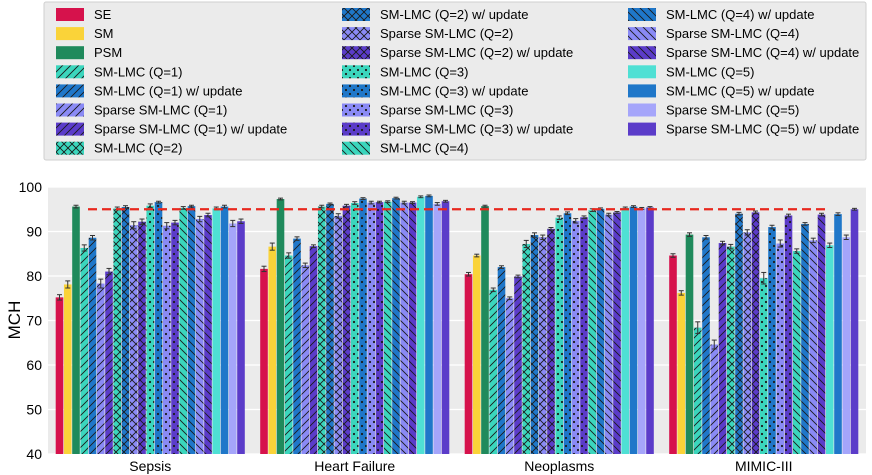  What do you see at coordinates (379, 328) in the screenshot?
I see `bar-heart-failure-sparse-sm-lmc-q-3-w-update` at bounding box center [379, 328].